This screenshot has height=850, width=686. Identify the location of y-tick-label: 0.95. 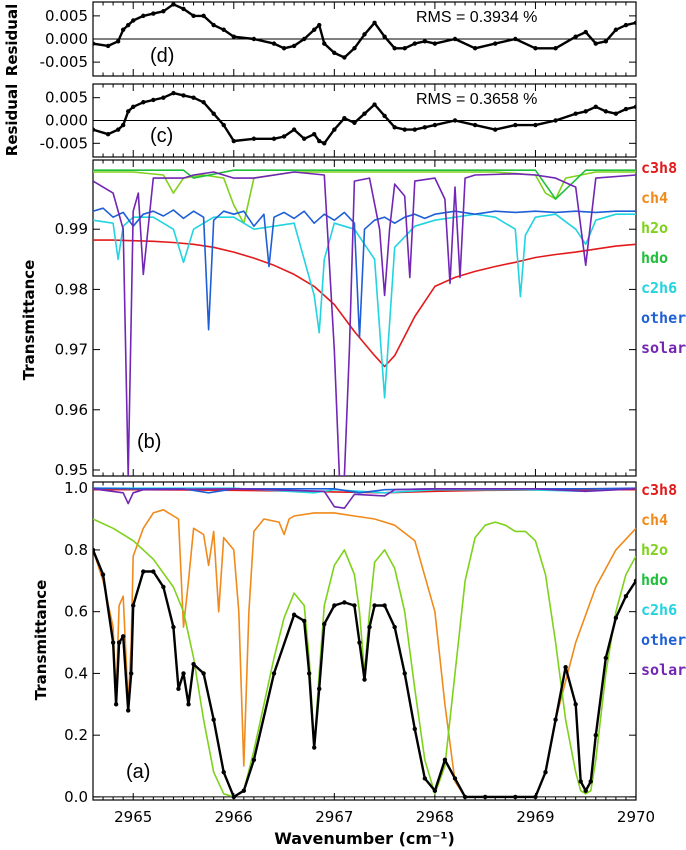
(71, 470).